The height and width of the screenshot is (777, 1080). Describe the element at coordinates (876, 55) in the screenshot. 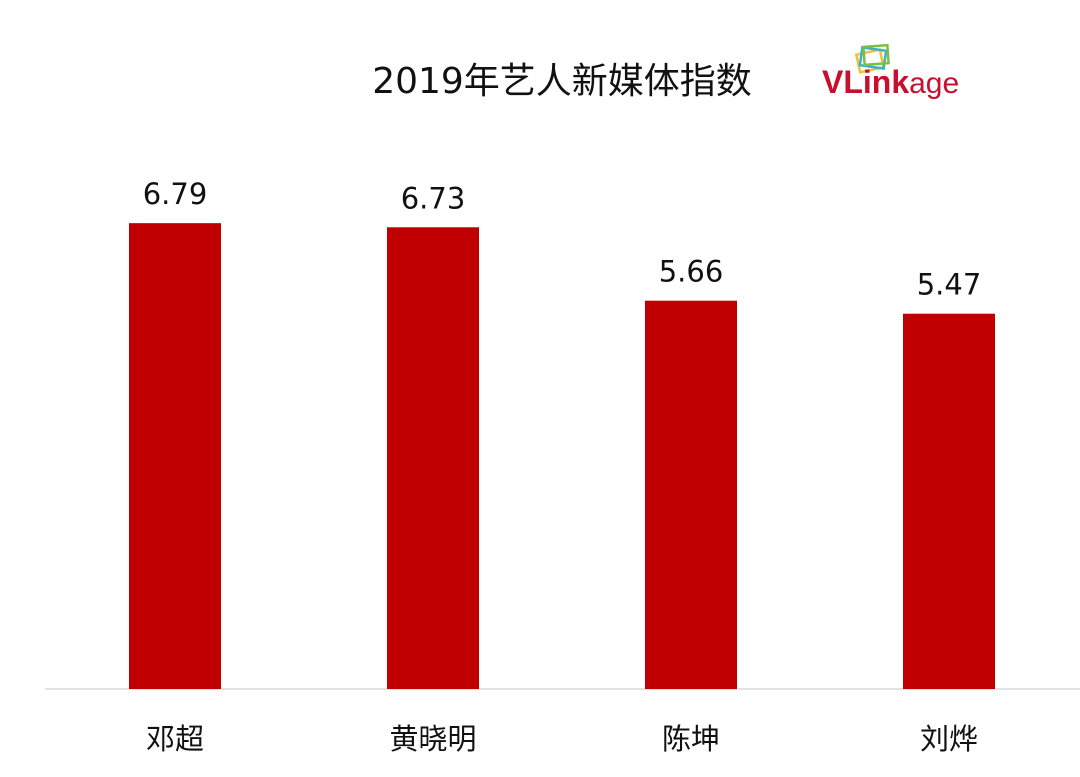

I see `logo-frame-green` at that location.